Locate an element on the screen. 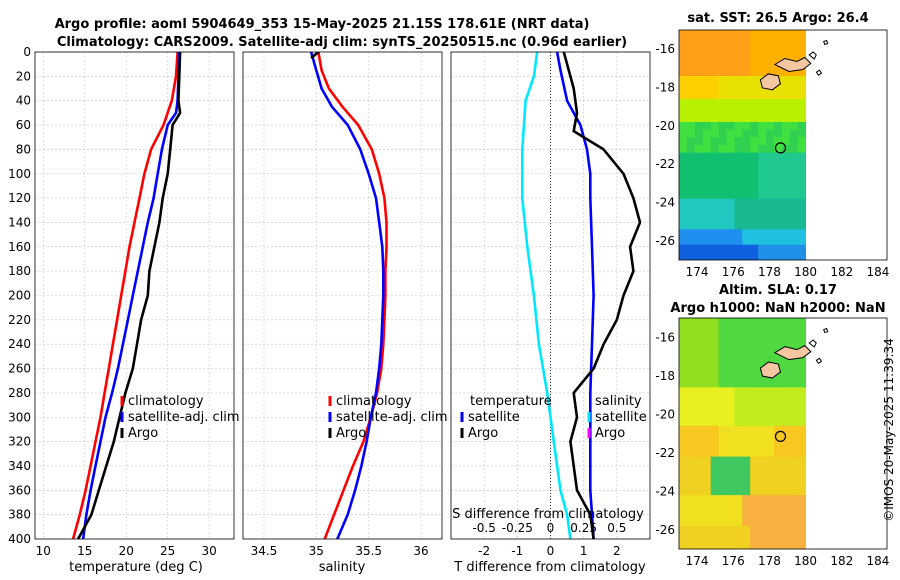 The width and height of the screenshot is (900, 580). map-x-tick-label: 182 is located at coordinates (841, 561).